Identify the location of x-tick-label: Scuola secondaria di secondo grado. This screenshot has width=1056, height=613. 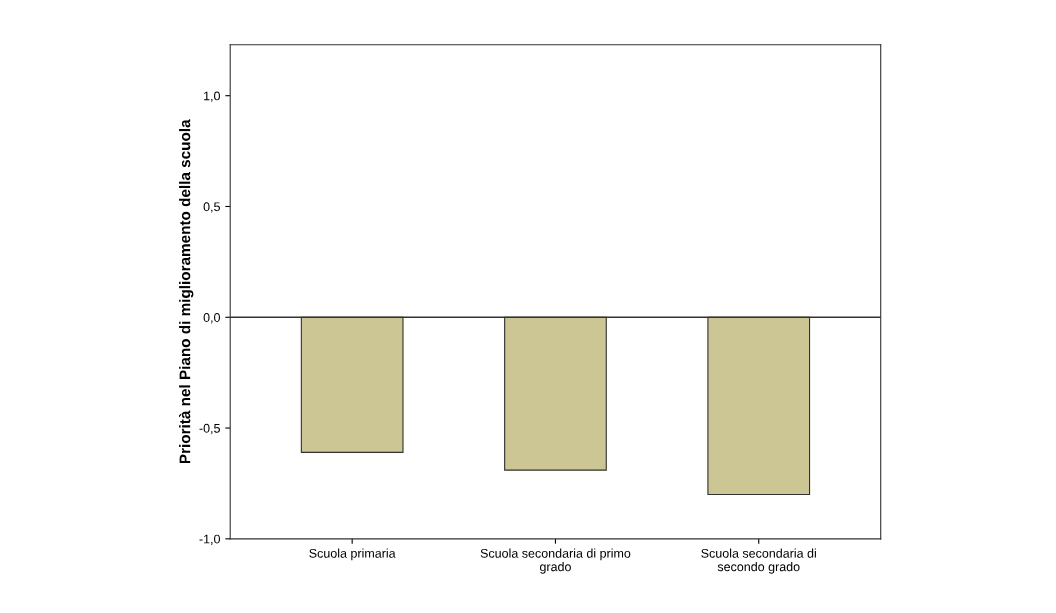
(758, 561).